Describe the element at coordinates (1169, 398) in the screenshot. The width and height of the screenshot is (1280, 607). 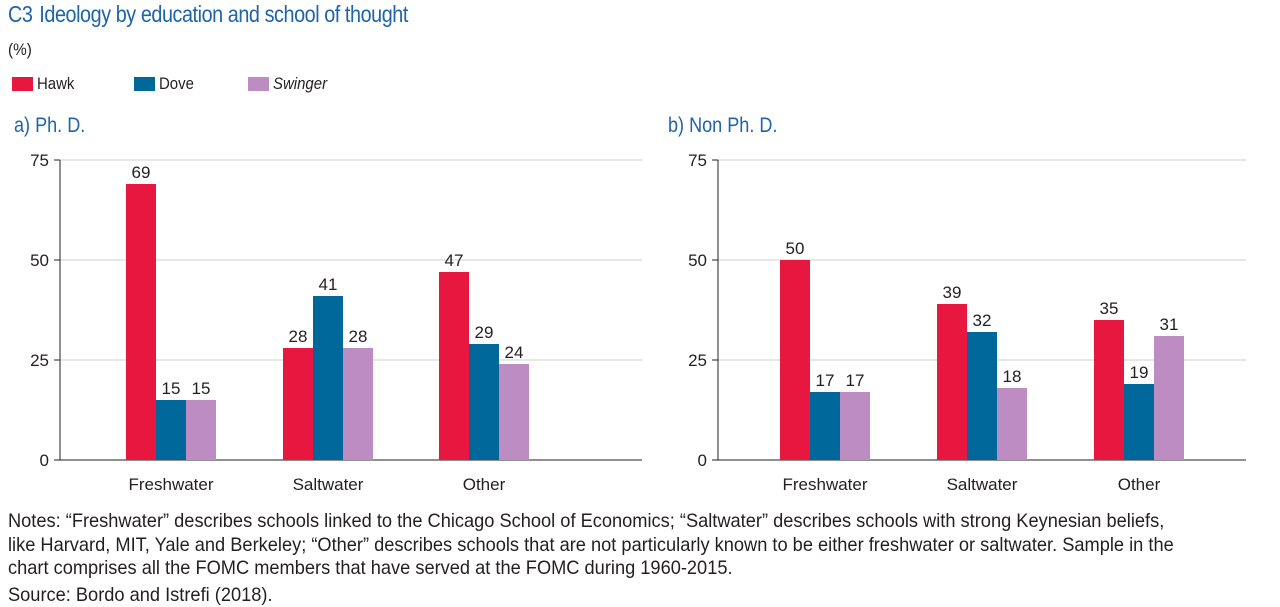
I see `panel-b-bar-other-swinger` at that location.